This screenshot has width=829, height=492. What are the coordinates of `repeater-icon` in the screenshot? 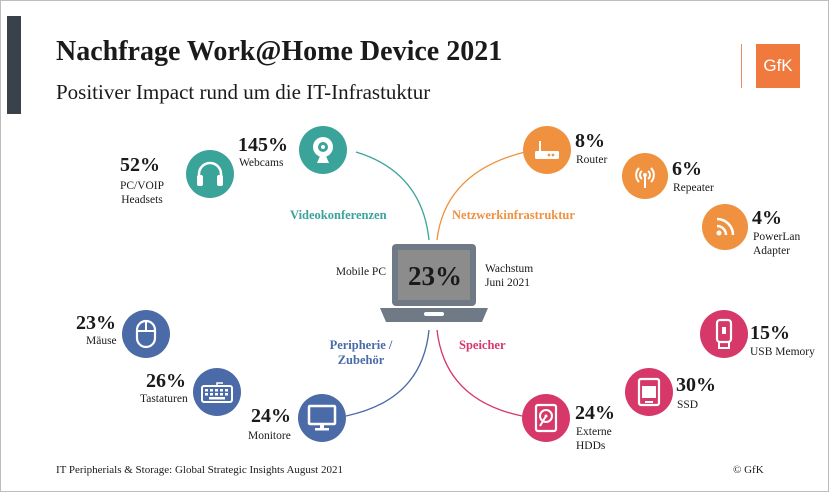 It's located at (645, 176).